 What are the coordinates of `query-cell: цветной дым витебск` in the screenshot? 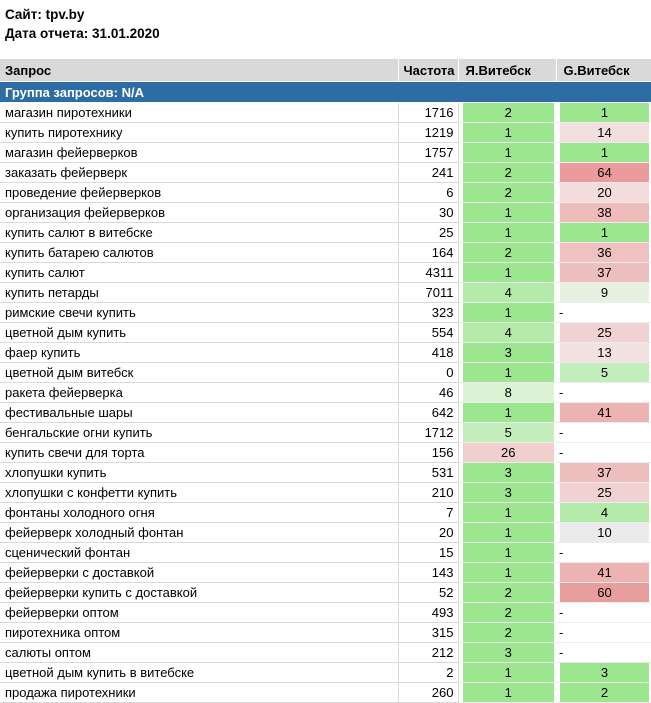 It's located at (199, 372).